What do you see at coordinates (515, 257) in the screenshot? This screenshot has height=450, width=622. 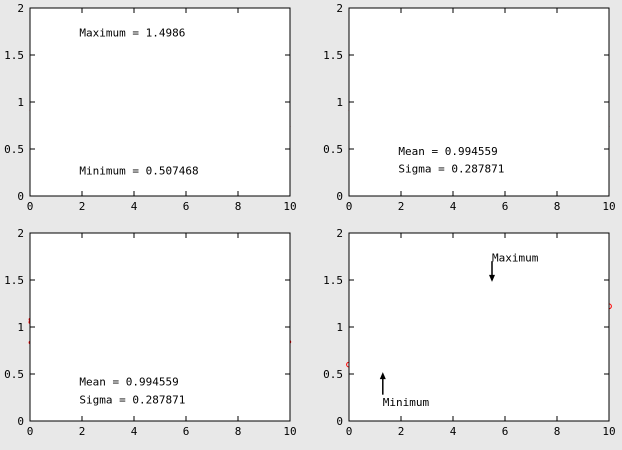 I see `annotation: Maximum` at bounding box center [515, 257].